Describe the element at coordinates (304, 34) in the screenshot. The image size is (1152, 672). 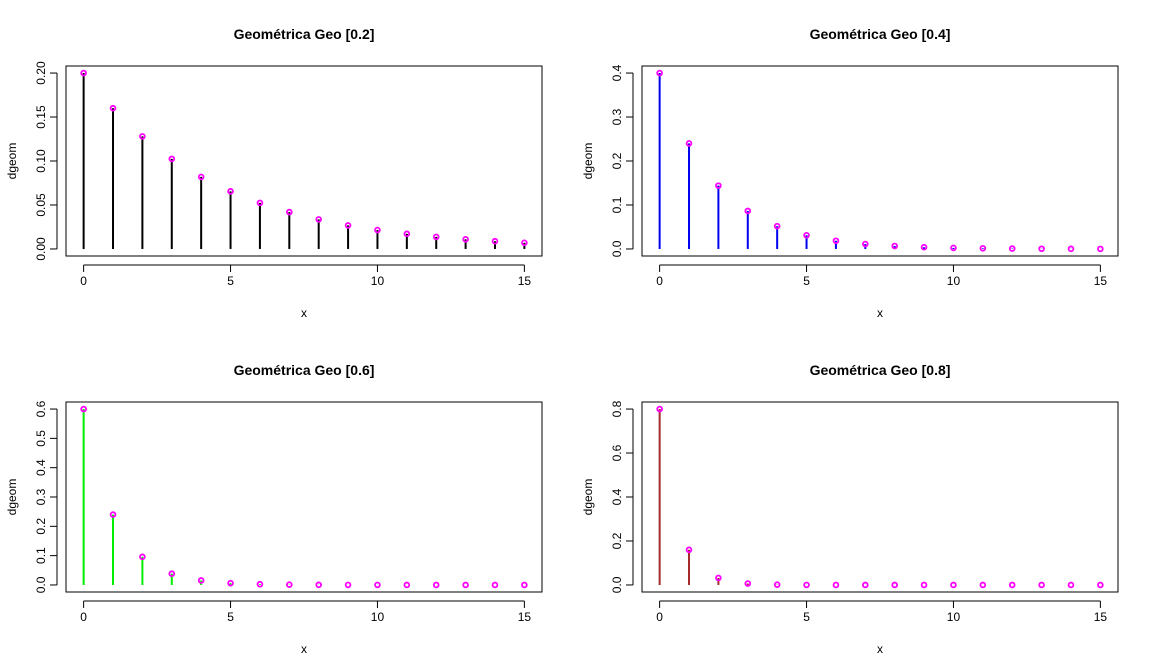
I see `chart-title: Geométrica Geo [0.2]` at that location.